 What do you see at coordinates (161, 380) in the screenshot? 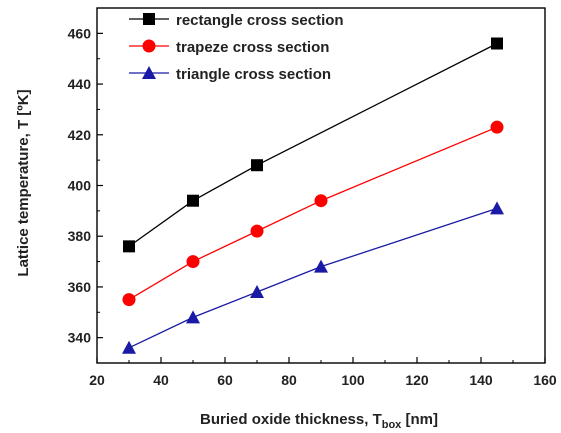
I see `x-tick-label: 40` at bounding box center [161, 380].